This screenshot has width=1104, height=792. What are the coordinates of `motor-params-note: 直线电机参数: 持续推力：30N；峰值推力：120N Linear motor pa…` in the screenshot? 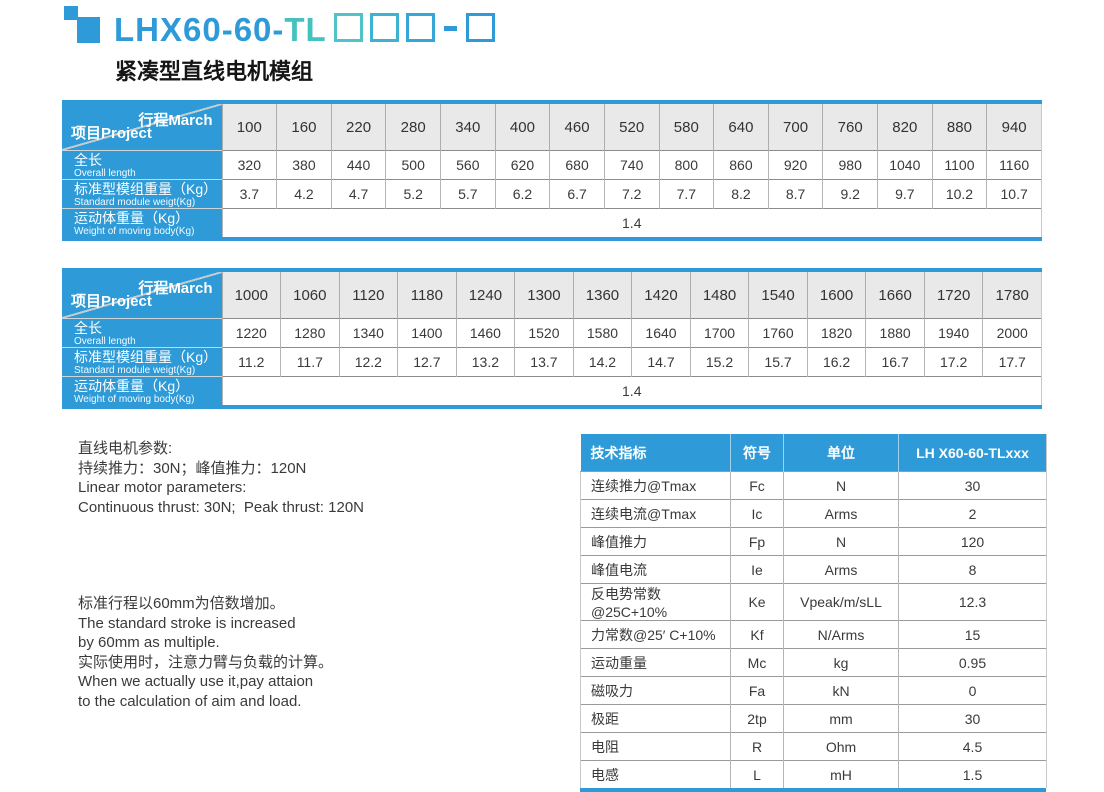 It's located at (221, 478).